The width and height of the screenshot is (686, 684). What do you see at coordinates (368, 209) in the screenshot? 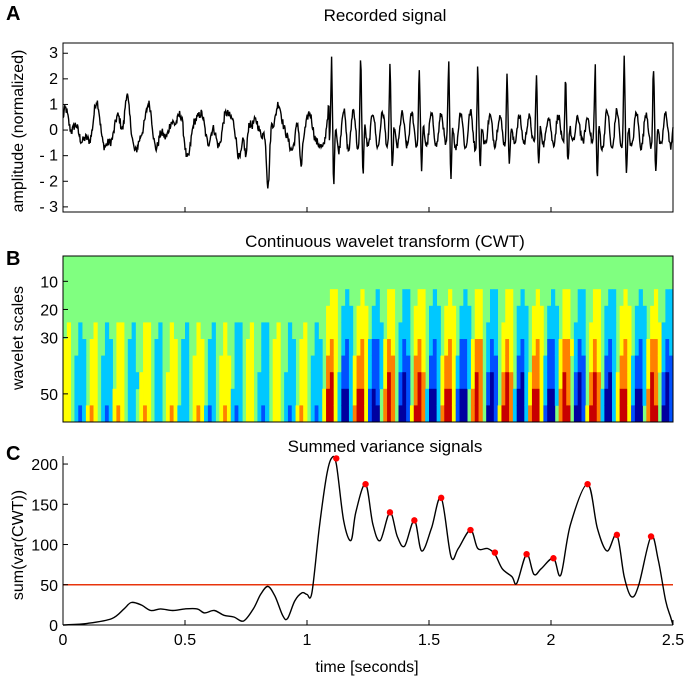
I see `panel-a-xticks` at bounding box center [368, 209].